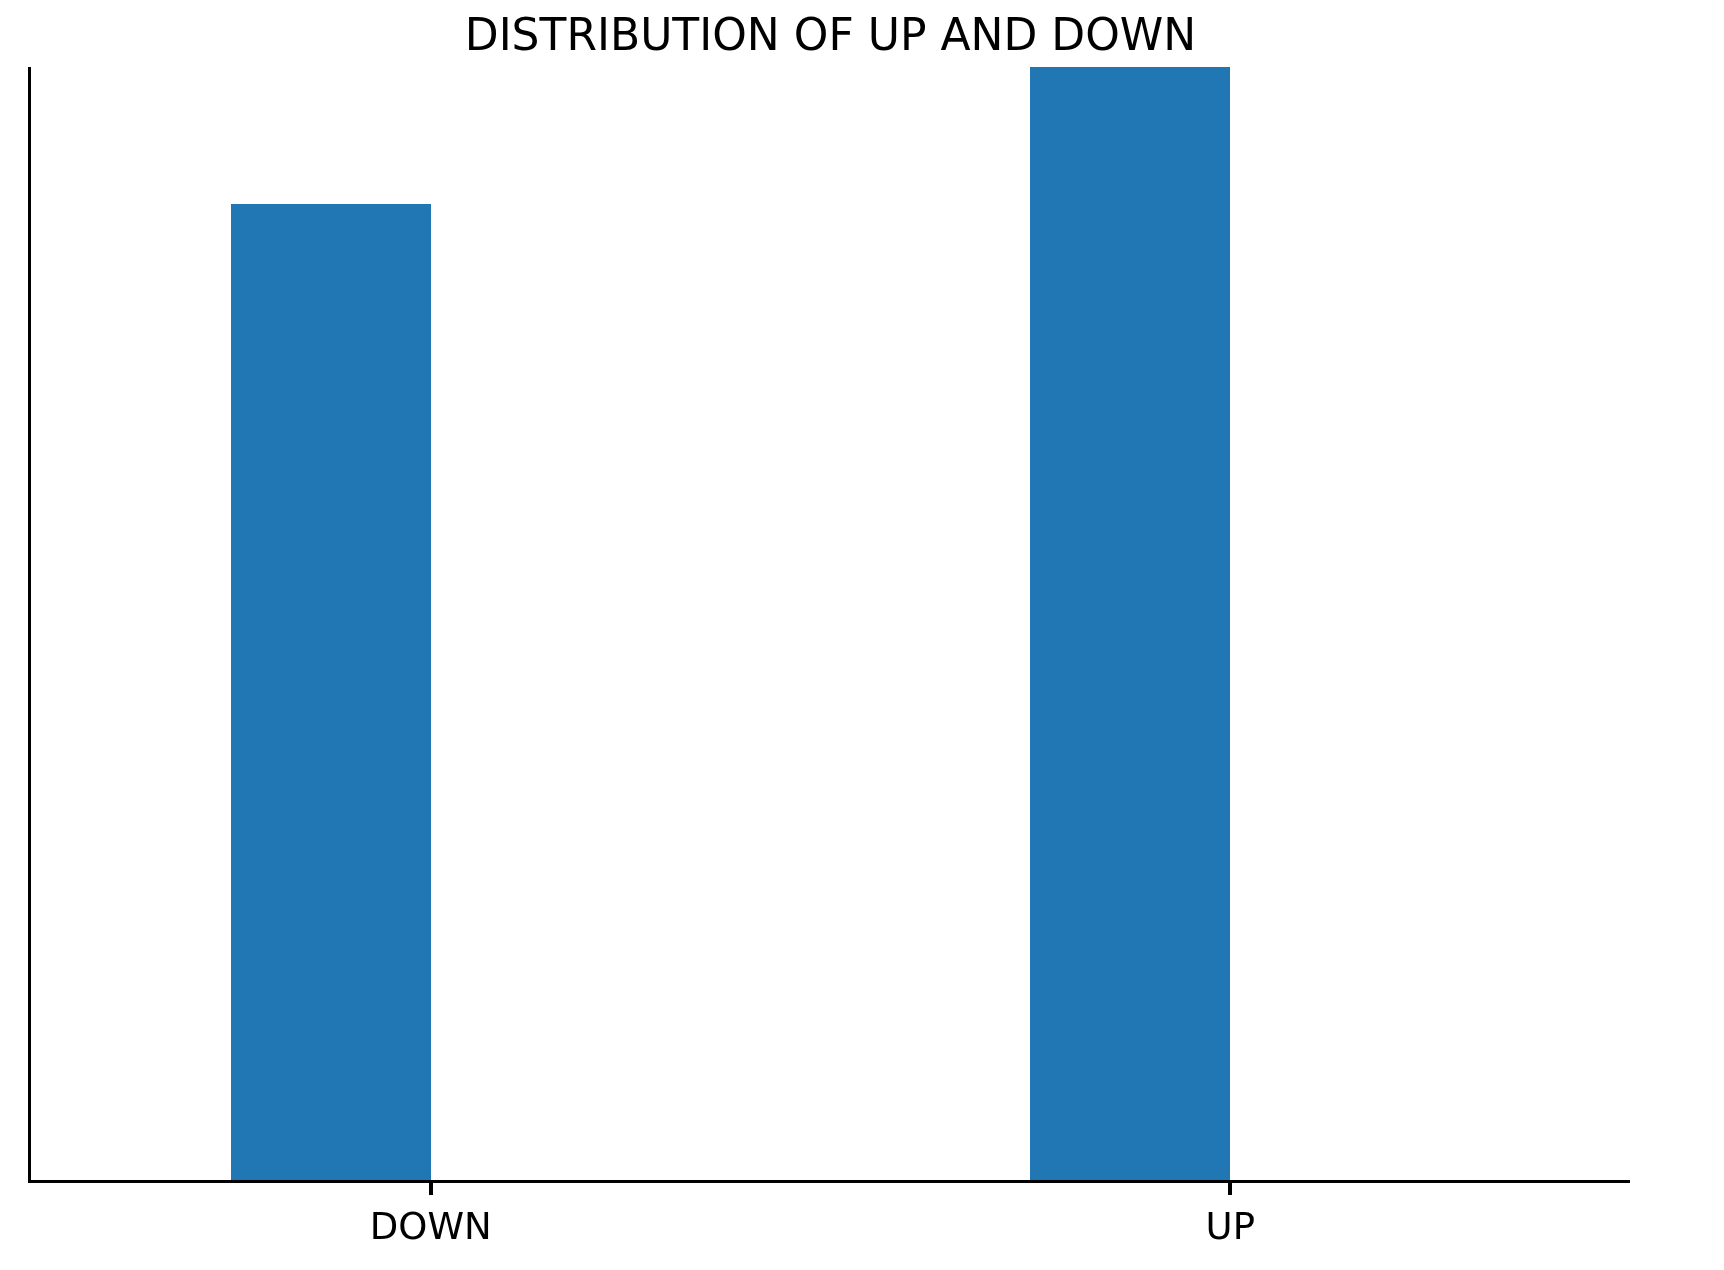 Image resolution: width=1724 pixels, height=1270 pixels. Describe the element at coordinates (830, 34) in the screenshot. I see `chart-title: DISTRIBUTION OF UP AND DOWN` at that location.